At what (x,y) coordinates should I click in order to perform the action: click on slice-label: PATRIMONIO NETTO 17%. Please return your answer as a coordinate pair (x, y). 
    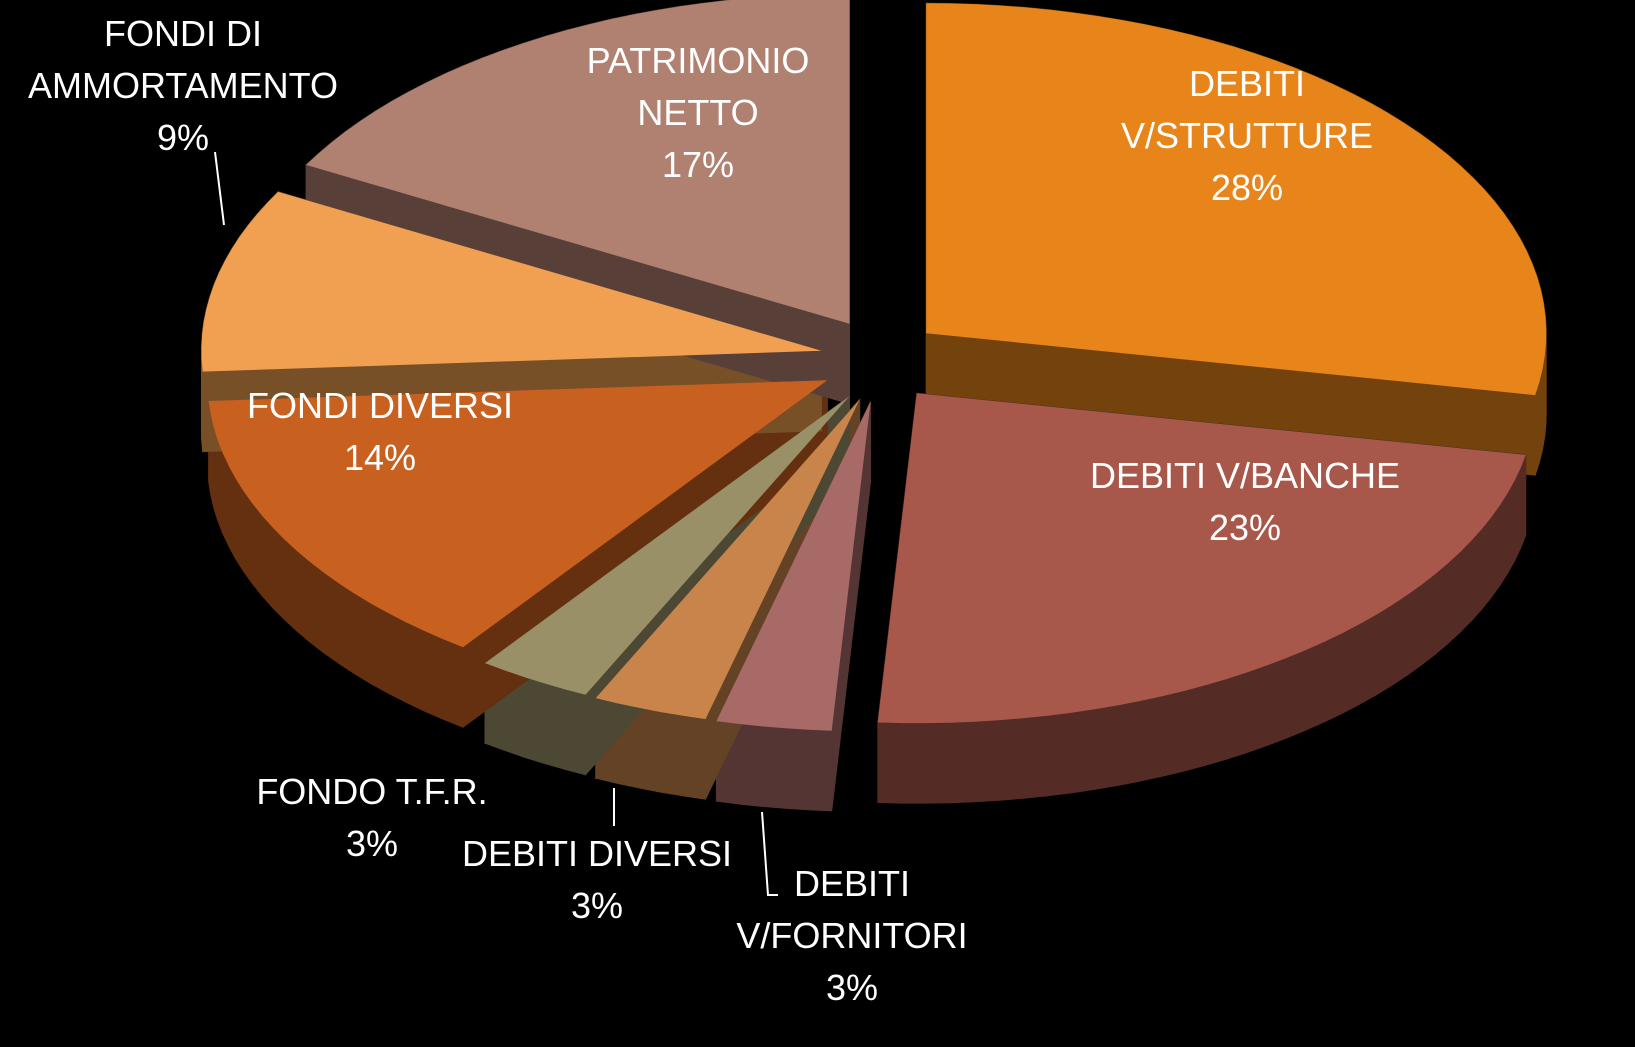
    Looking at the image, I should click on (698, 113).